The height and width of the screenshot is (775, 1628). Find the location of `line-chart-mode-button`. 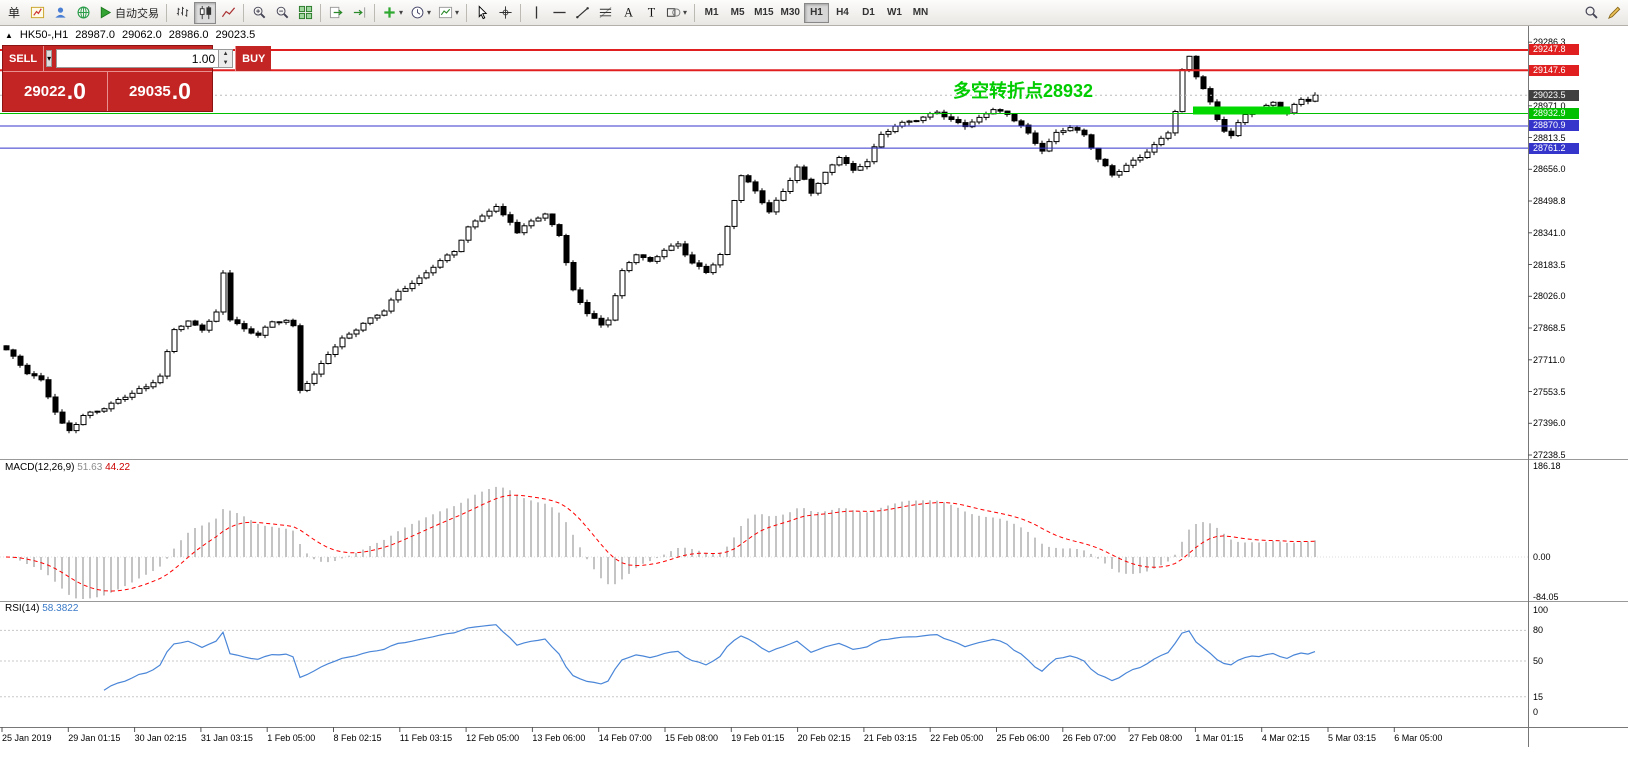

line-chart-mode-button is located at coordinates (228, 13).